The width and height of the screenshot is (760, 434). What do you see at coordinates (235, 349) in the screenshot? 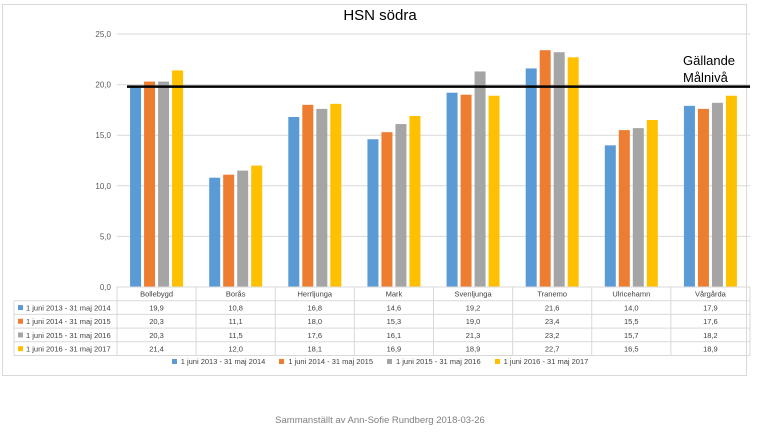
I see `data-label: 12,0` at bounding box center [235, 349].